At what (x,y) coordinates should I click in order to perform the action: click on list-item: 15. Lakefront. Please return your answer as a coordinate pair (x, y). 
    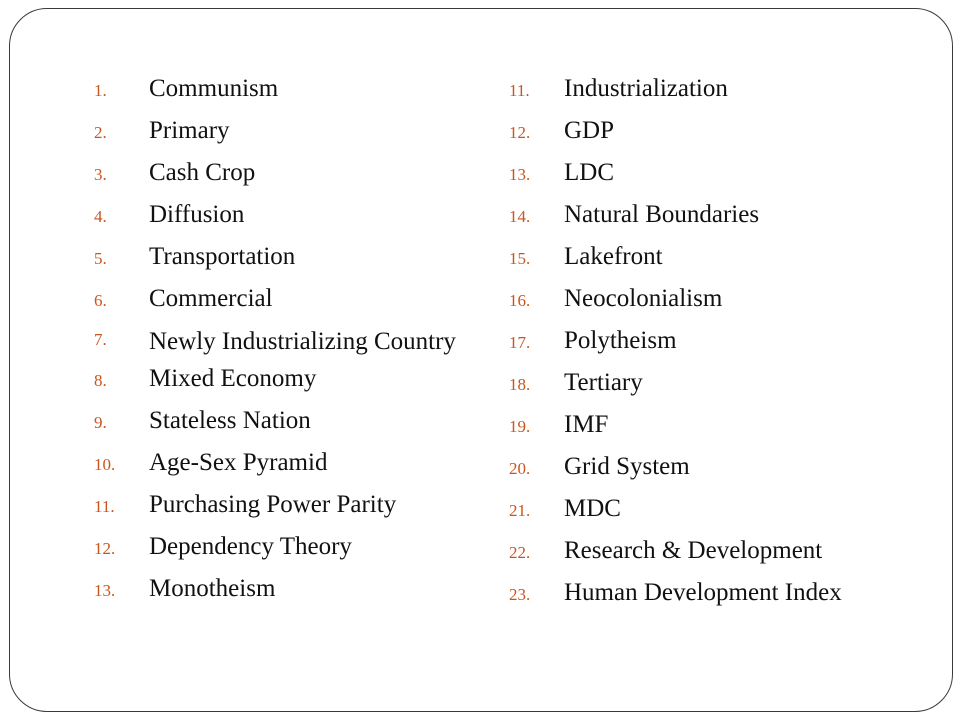
    Looking at the image, I should click on (709, 257).